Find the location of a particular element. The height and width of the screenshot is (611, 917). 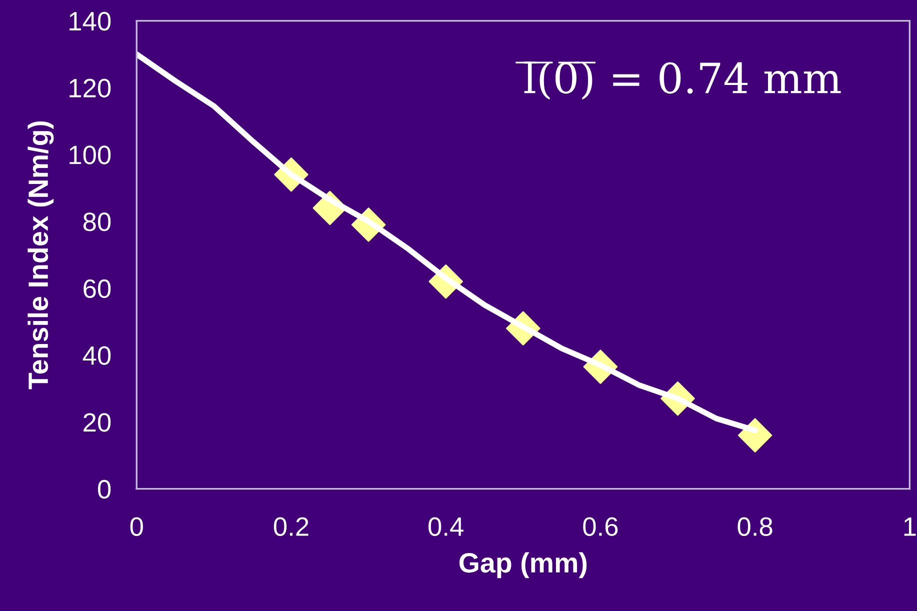

x-tick-label: 0 is located at coordinates (136, 526).